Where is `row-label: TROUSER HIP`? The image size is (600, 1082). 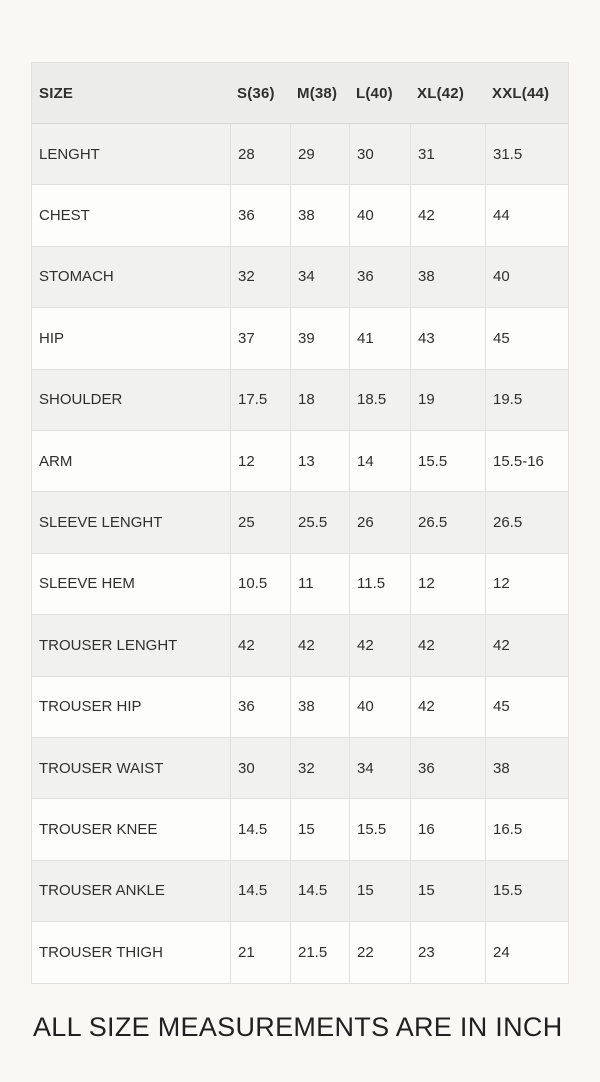
row-label: TROUSER HIP is located at coordinates (131, 707).